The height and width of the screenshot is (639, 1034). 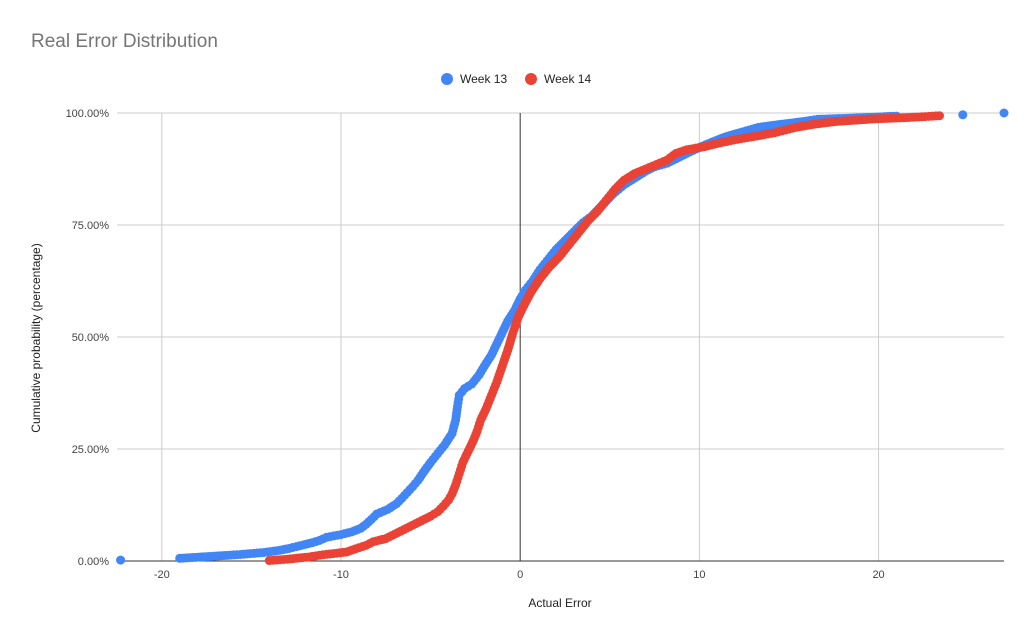 What do you see at coordinates (878, 575) in the screenshot?
I see `x-tick-label: 20` at bounding box center [878, 575].